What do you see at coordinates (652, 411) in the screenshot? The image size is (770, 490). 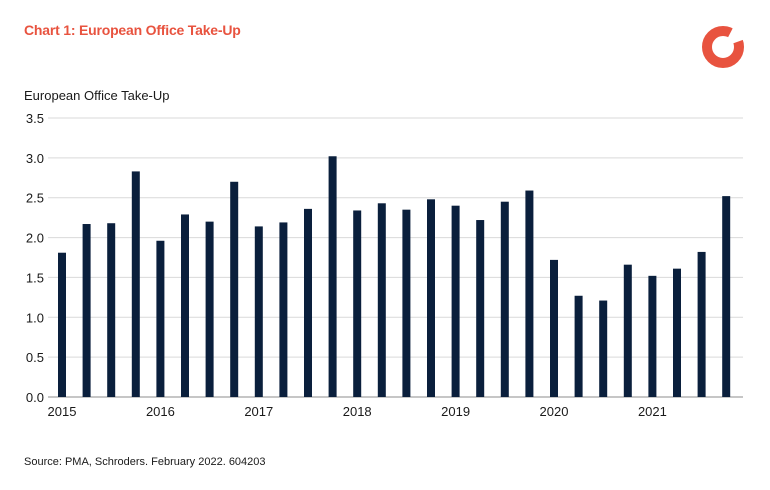 I see `x-tick-label: 2021` at bounding box center [652, 411].